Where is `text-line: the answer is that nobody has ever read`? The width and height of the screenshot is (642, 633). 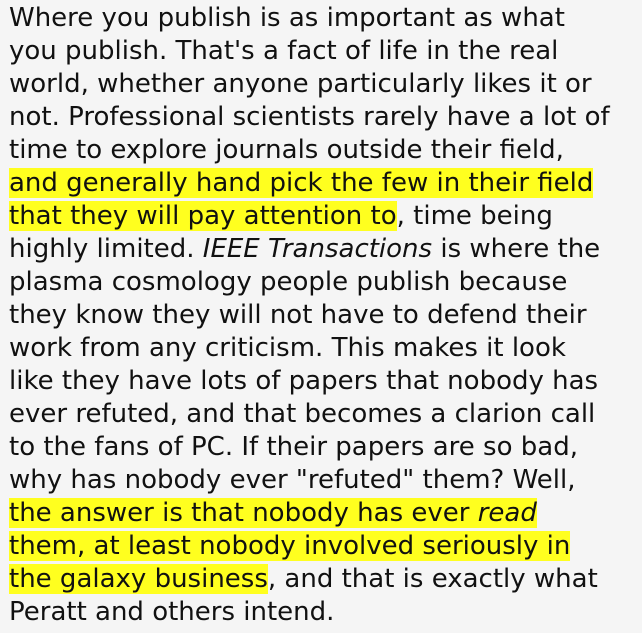 text-line: the answer is that nobody has ever read is located at coordinates (325, 513).